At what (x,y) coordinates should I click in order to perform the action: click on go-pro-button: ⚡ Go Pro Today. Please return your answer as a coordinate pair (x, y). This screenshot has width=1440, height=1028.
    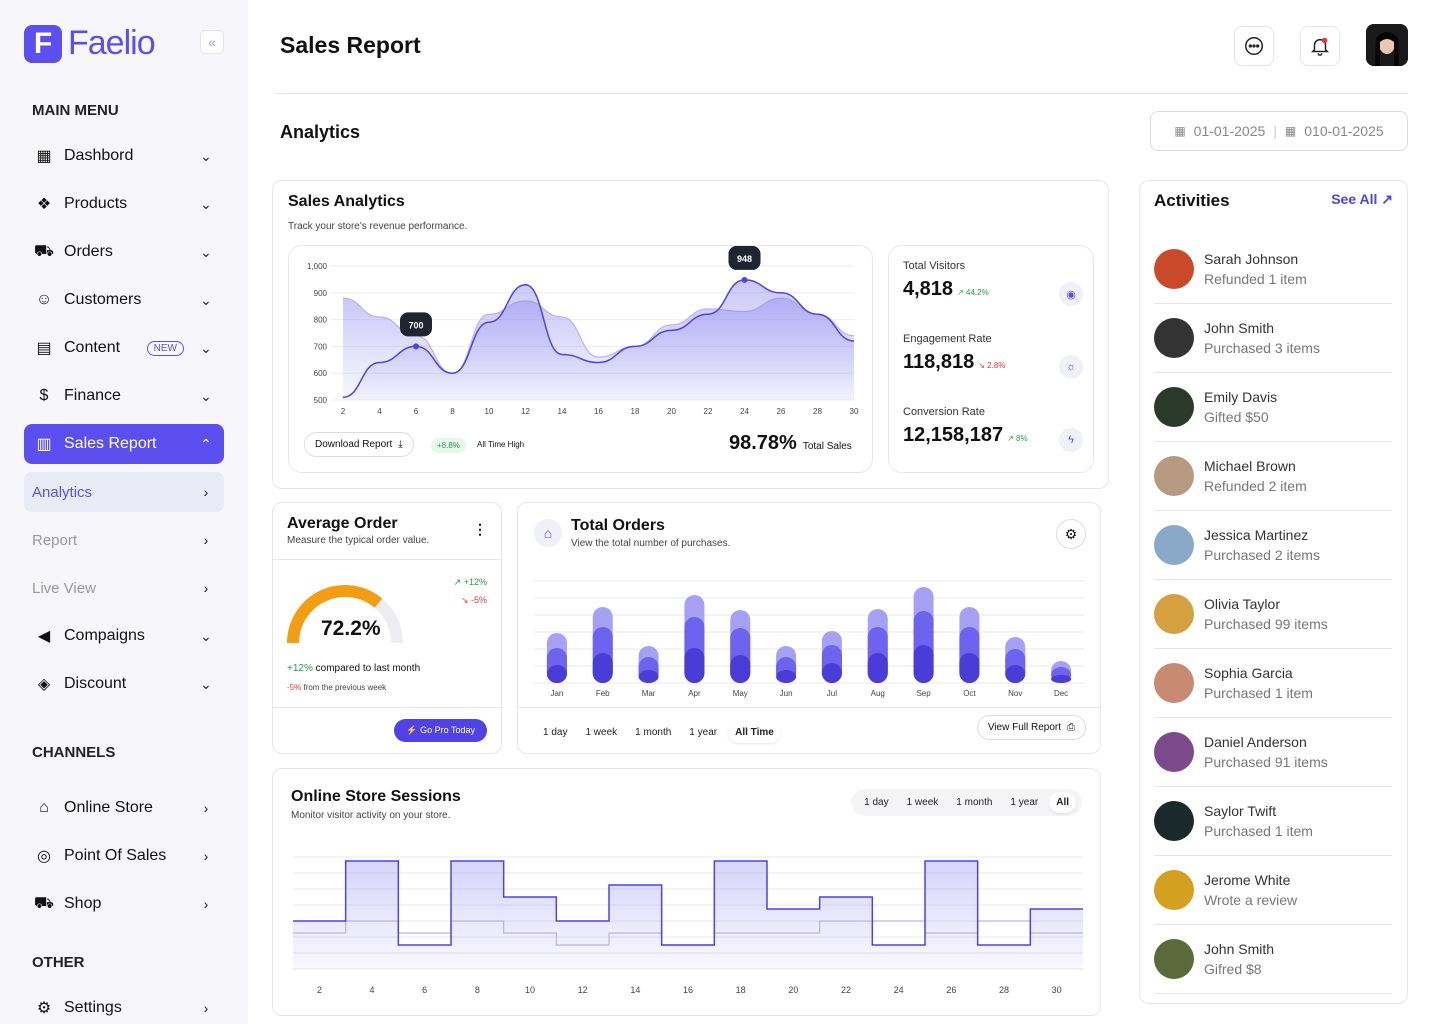
    Looking at the image, I should click on (440, 730).